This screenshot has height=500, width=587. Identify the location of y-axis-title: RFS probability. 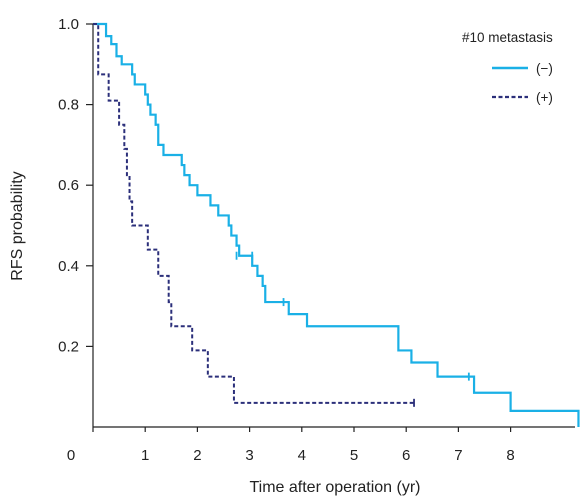
(17, 225).